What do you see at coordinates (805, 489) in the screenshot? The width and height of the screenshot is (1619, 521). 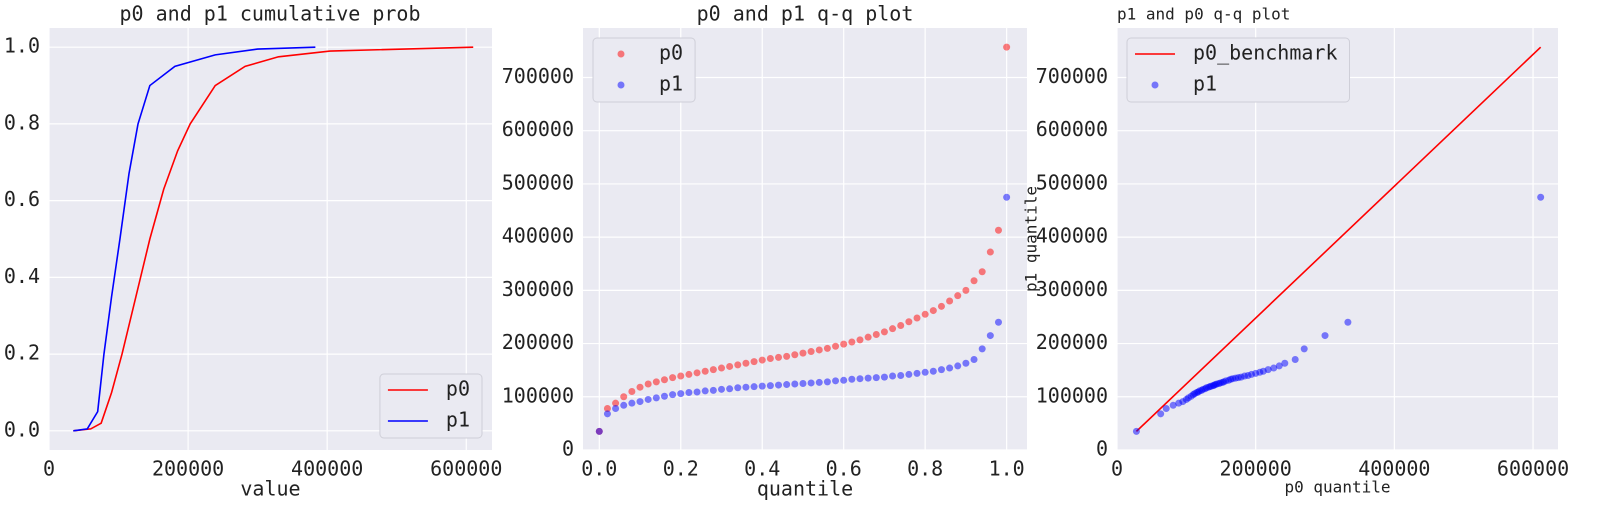 I see `x-axis-label: quantile` at bounding box center [805, 489].